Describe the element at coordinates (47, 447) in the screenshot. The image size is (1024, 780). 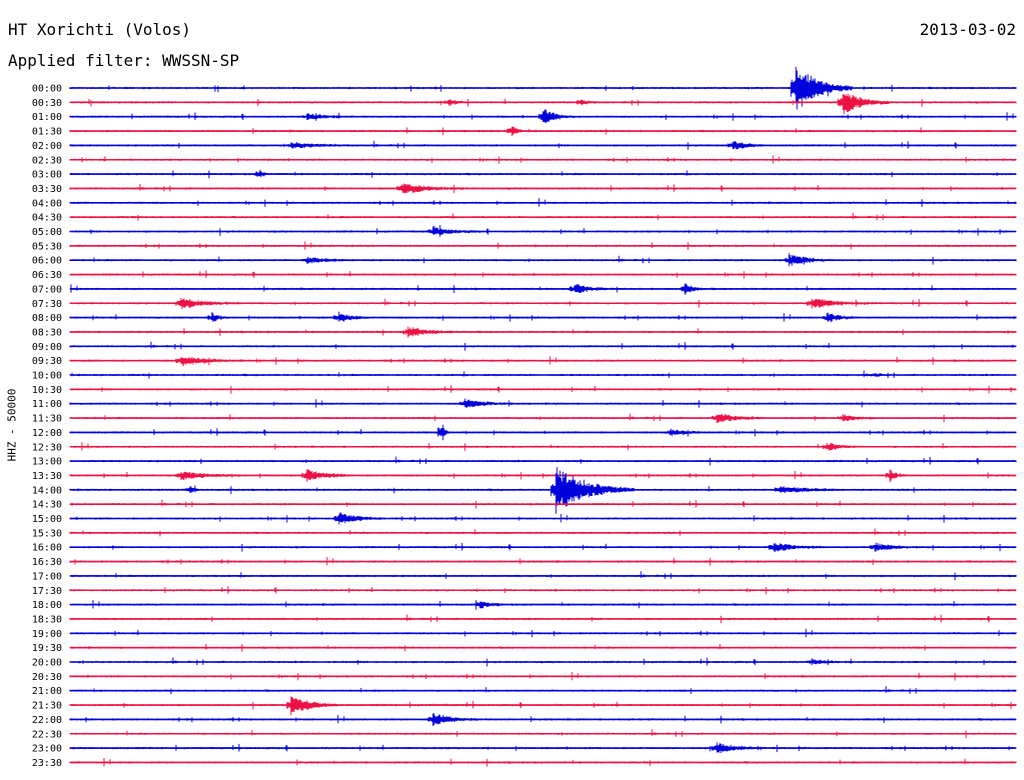
I see `row-time-label: 12:30` at that location.